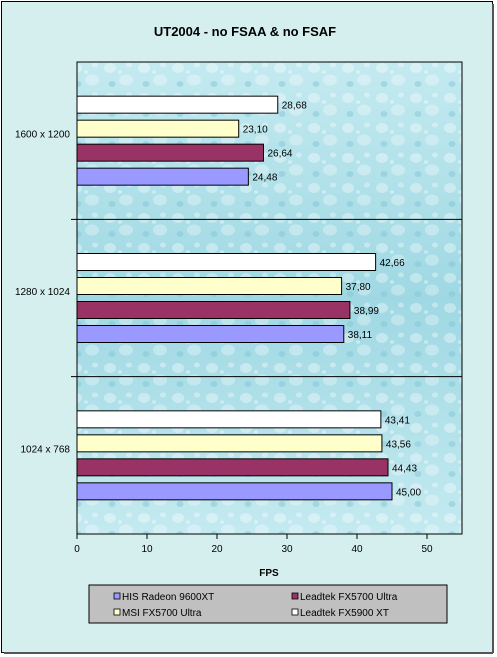 The height and width of the screenshot is (657, 497). I want to click on x-axis-title: FPS, so click(269, 573).